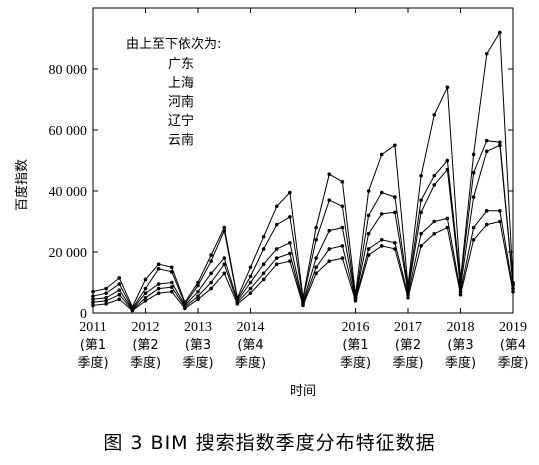  What do you see at coordinates (181, 83) in the screenshot?
I see `legend-entry: 上海` at bounding box center [181, 83].